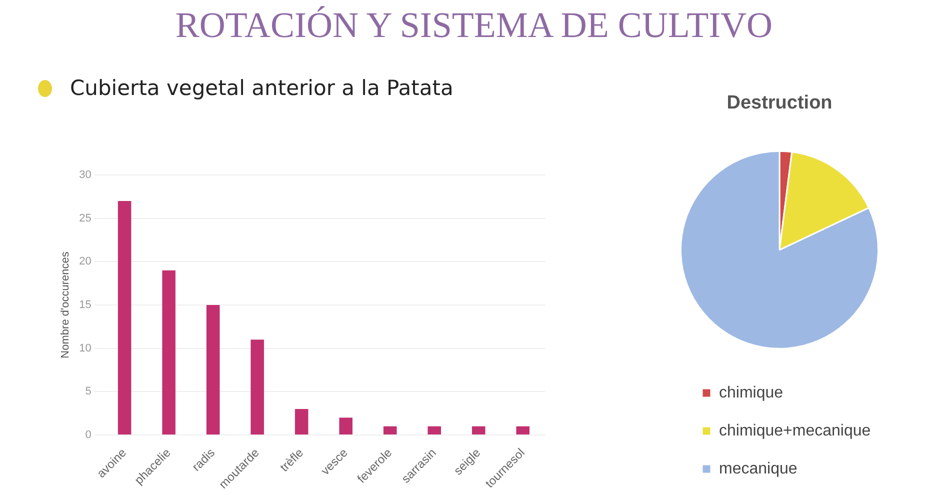 This screenshot has height=495, width=948. I want to click on legend-label: chimique+mecanique, so click(795, 431).